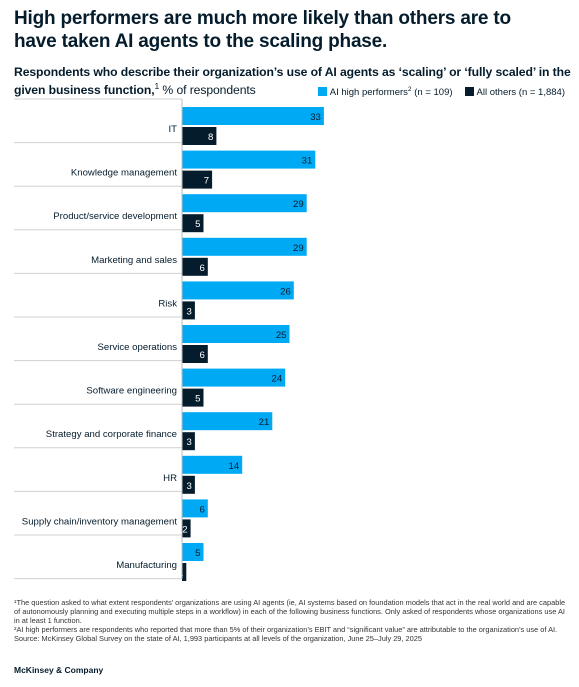 The height and width of the screenshot is (687, 579). Describe the element at coordinates (285, 291) in the screenshot. I see `value-label-high: 26` at that location.